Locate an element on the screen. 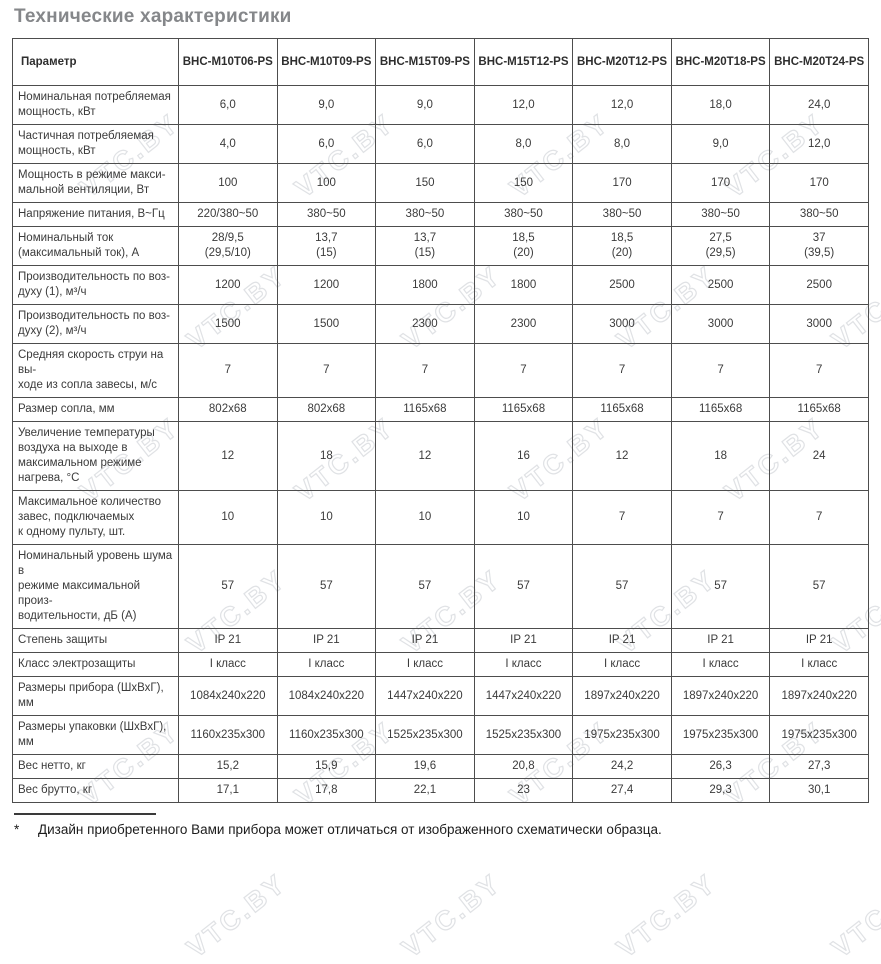 The width and height of the screenshot is (881, 964). value-cell: 27,4 is located at coordinates (622, 790).